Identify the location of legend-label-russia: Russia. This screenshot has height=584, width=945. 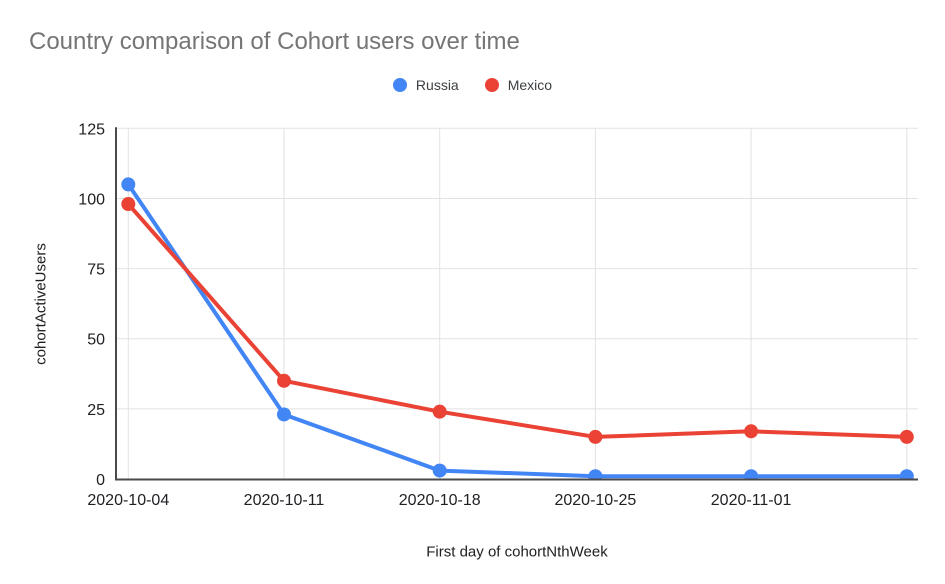
(437, 85).